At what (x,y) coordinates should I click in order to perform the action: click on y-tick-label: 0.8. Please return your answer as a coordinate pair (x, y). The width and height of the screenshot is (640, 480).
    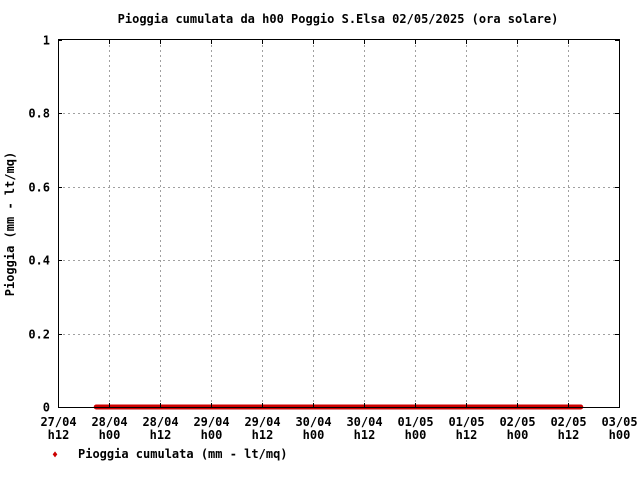
    Looking at the image, I should click on (39, 114).